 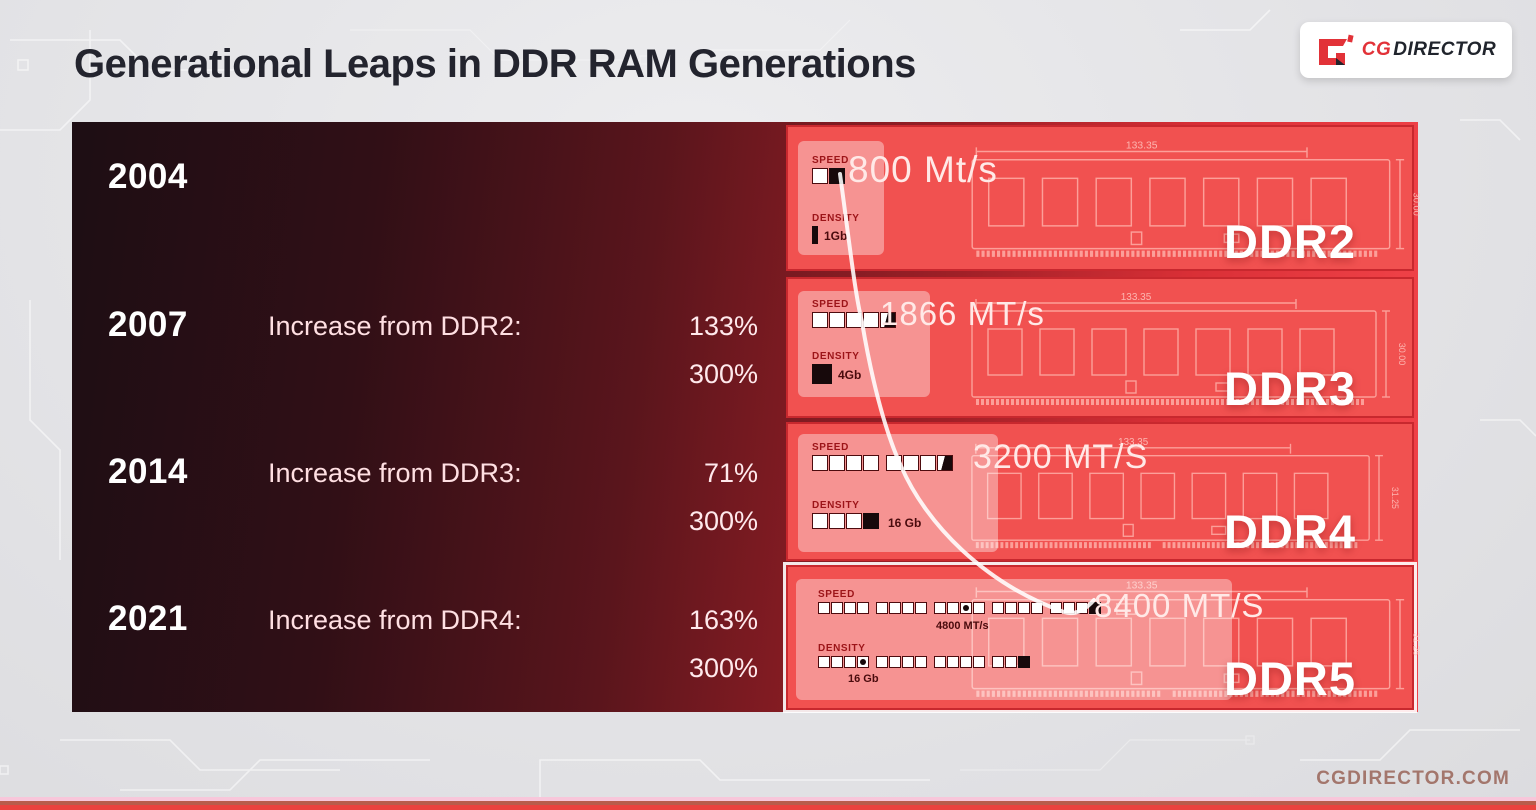 What do you see at coordinates (1179, 605) in the screenshot?
I see `speed-value: 8400 MT/S` at bounding box center [1179, 605].